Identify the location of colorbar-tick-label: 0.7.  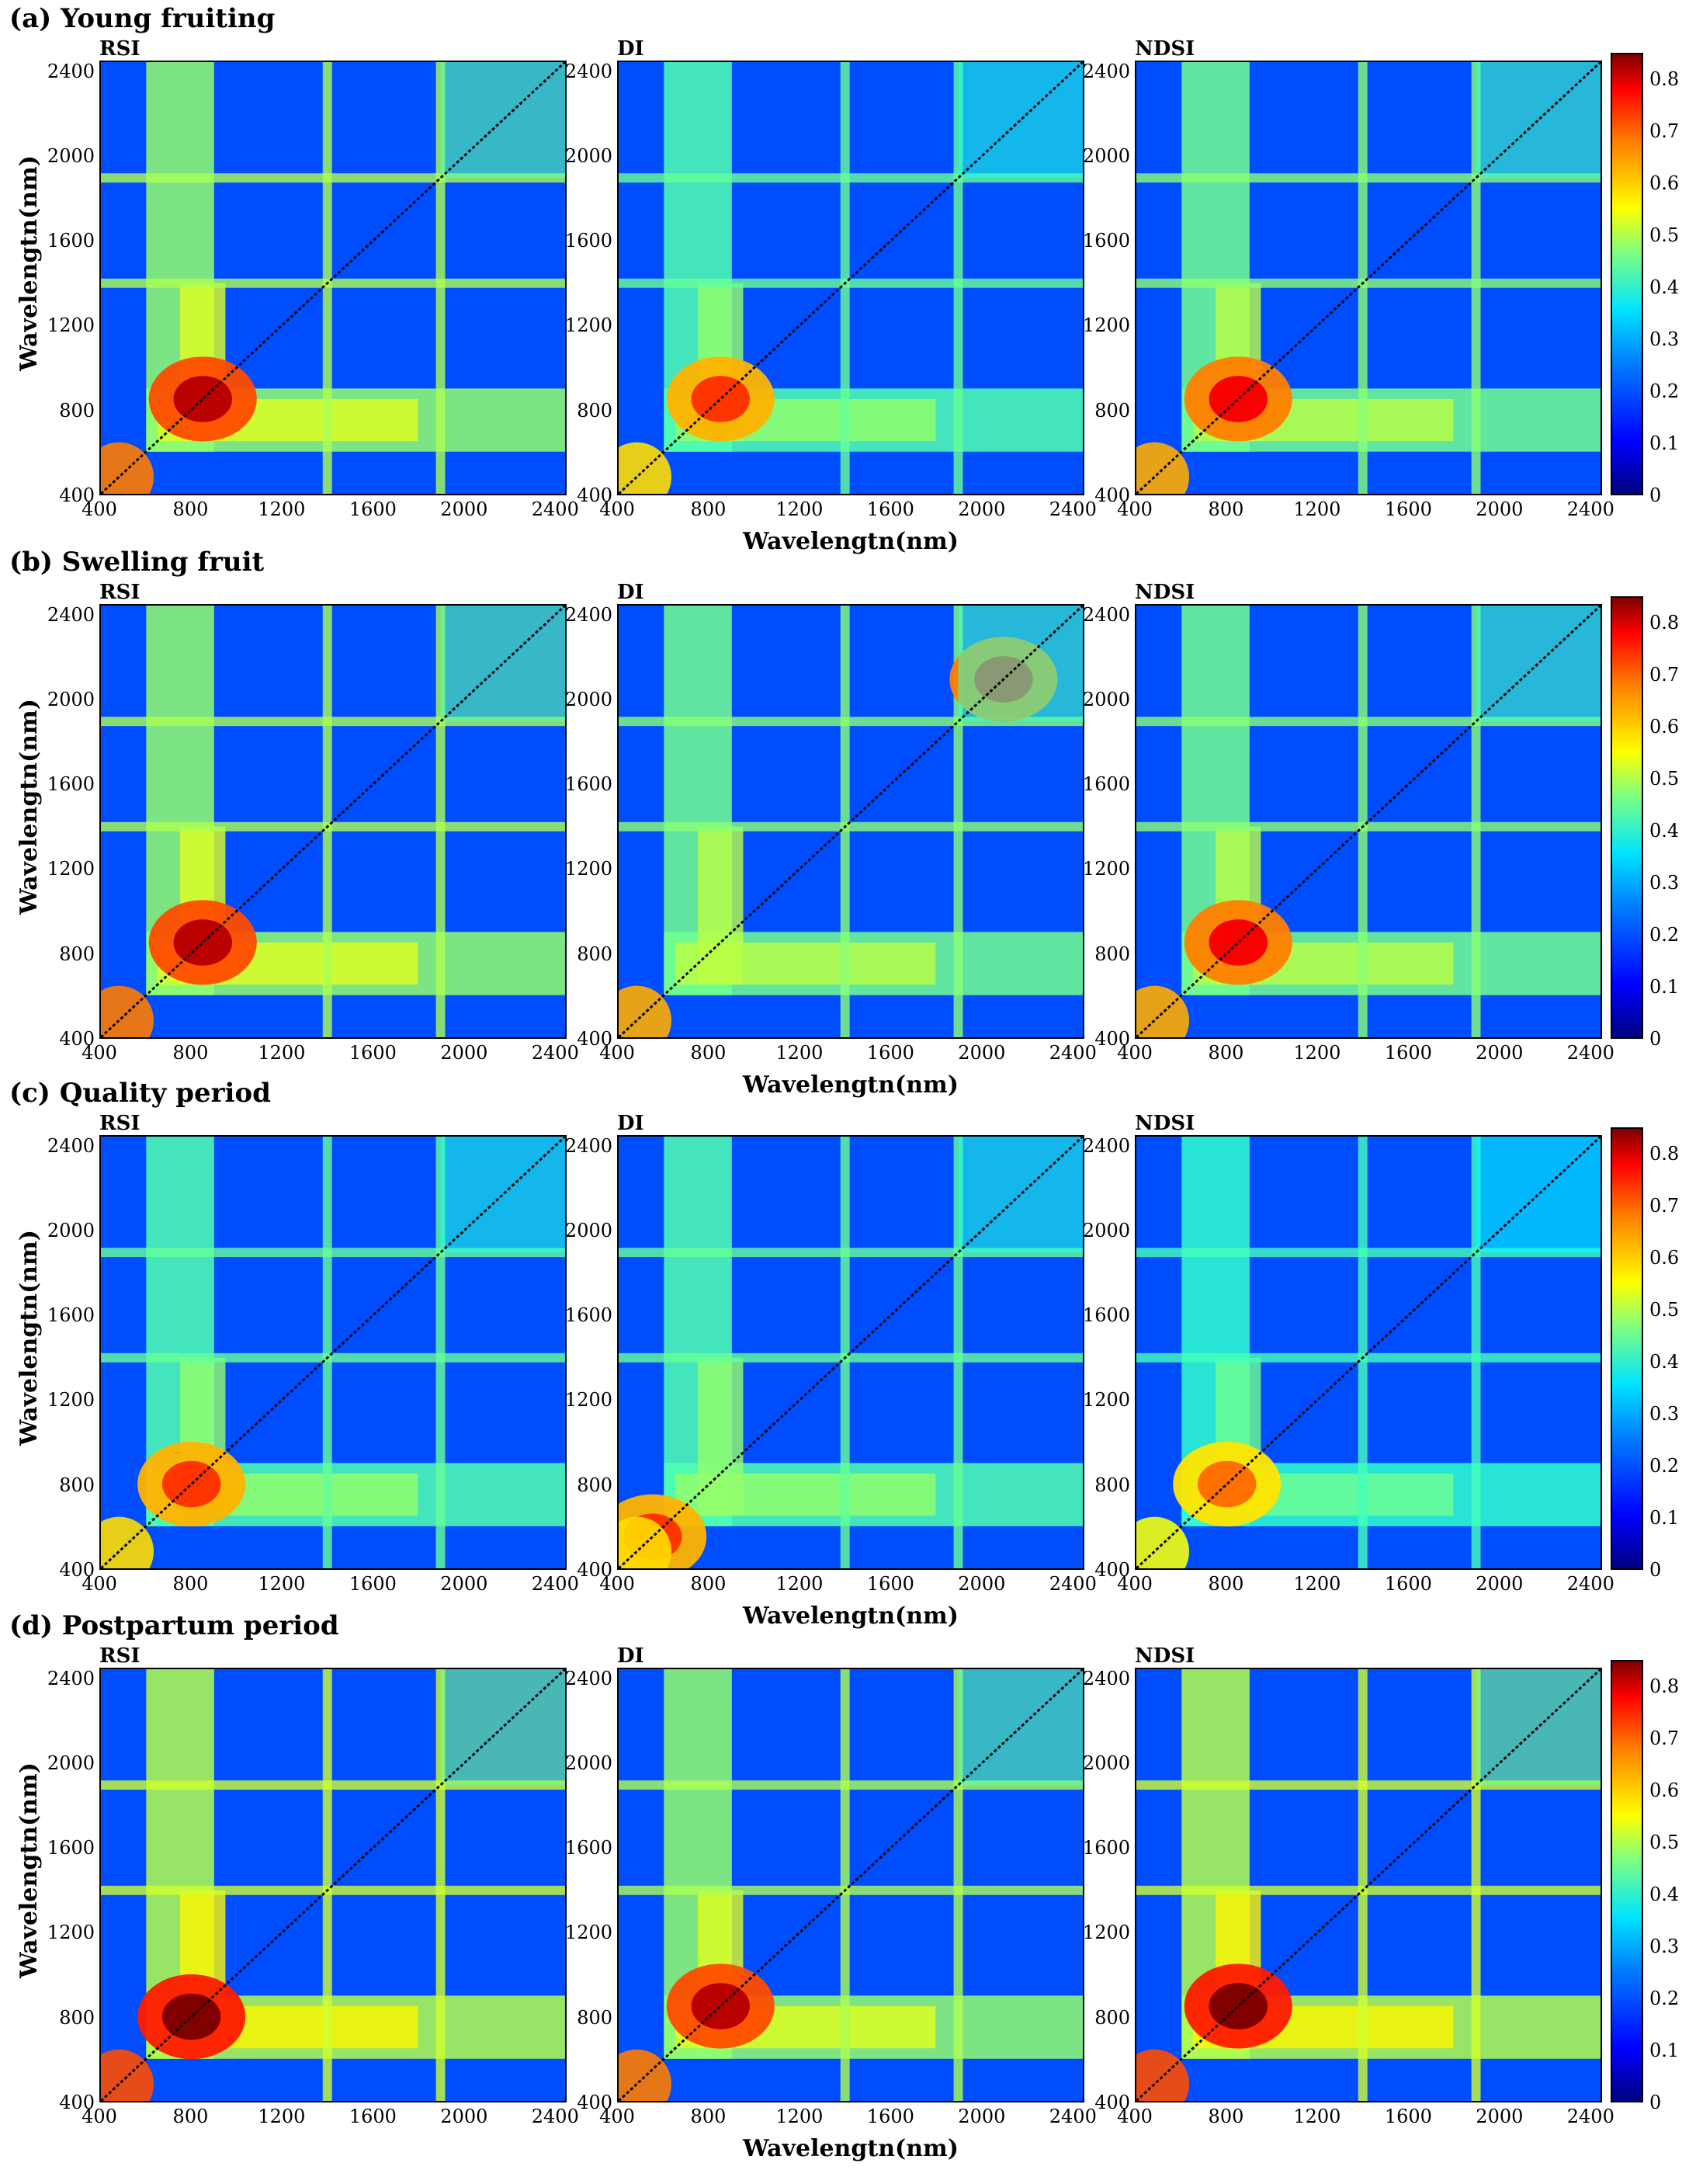
(1664, 1738).